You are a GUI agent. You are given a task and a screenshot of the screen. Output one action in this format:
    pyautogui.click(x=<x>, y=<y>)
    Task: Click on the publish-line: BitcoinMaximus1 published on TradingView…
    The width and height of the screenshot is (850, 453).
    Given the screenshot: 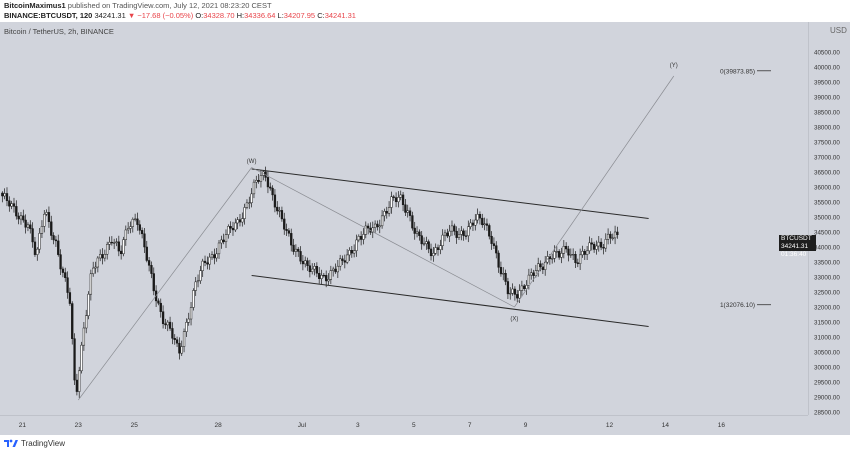 What is the action you would take?
    pyautogui.click(x=138, y=5)
    